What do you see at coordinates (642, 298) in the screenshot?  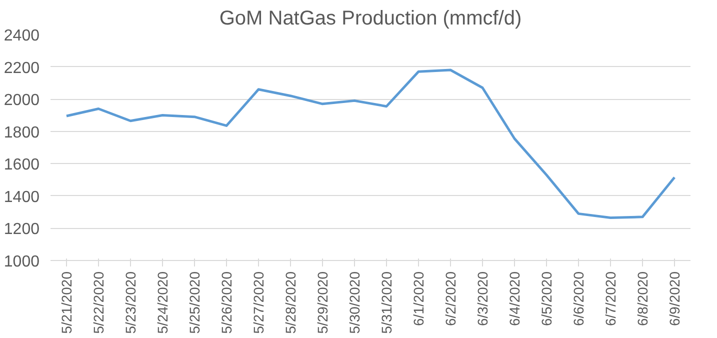 I see `x-tick-label: 6/8/2020` at bounding box center [642, 298].